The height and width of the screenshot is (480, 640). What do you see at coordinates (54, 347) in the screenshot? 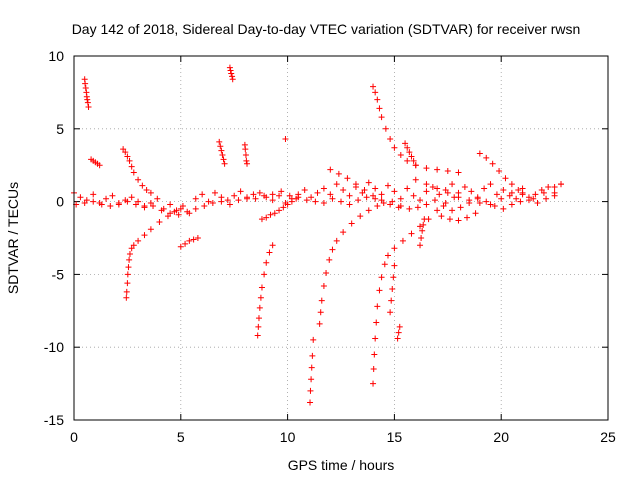
I see `y-tick-label: -10` at bounding box center [54, 347].